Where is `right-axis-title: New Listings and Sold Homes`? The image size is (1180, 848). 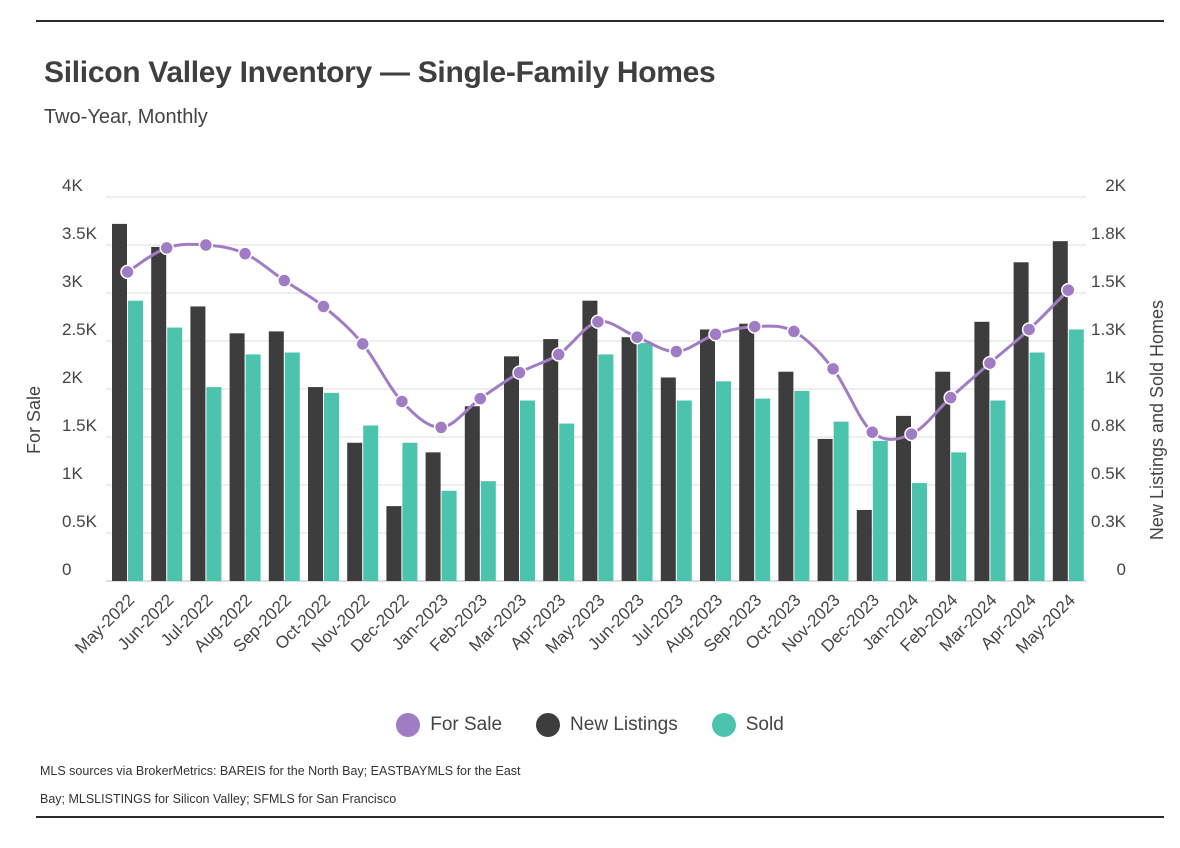
right-axis-title: New Listings and Sold Homes is located at coordinates (1157, 420).